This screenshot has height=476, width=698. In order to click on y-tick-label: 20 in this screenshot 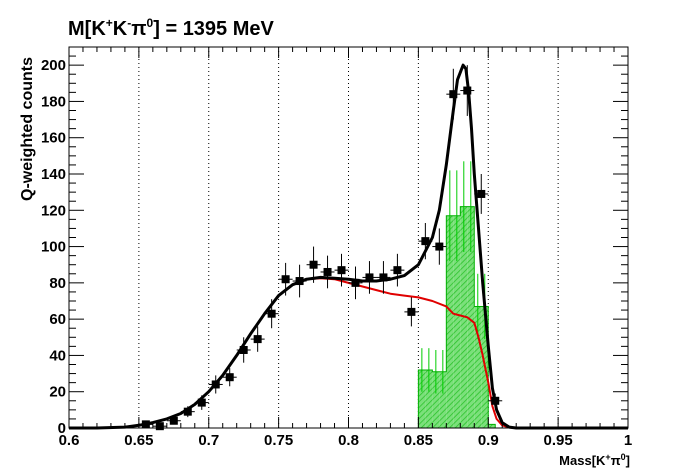, I will do `click(57, 392)`.